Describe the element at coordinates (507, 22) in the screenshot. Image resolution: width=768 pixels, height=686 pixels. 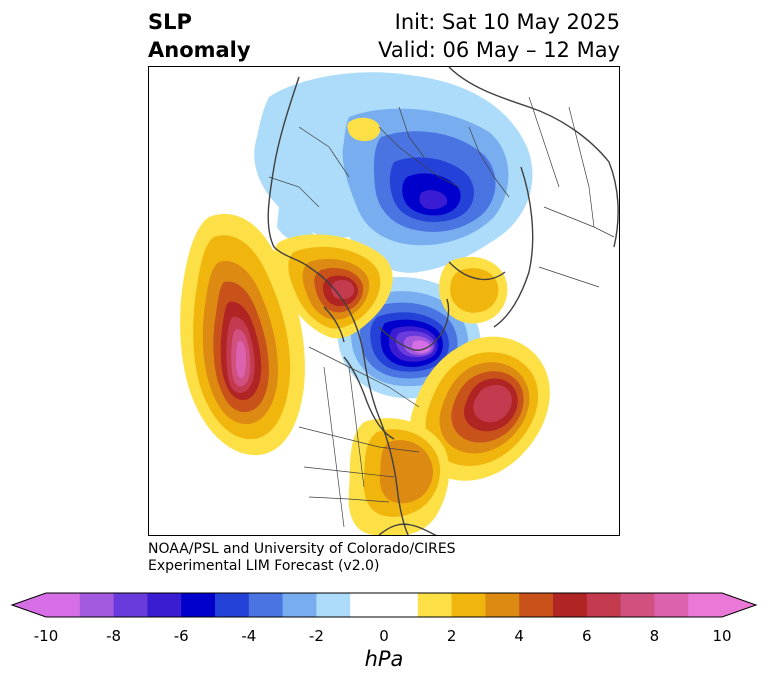
I see `init-date: Init: Sat 10 May 2025` at that location.